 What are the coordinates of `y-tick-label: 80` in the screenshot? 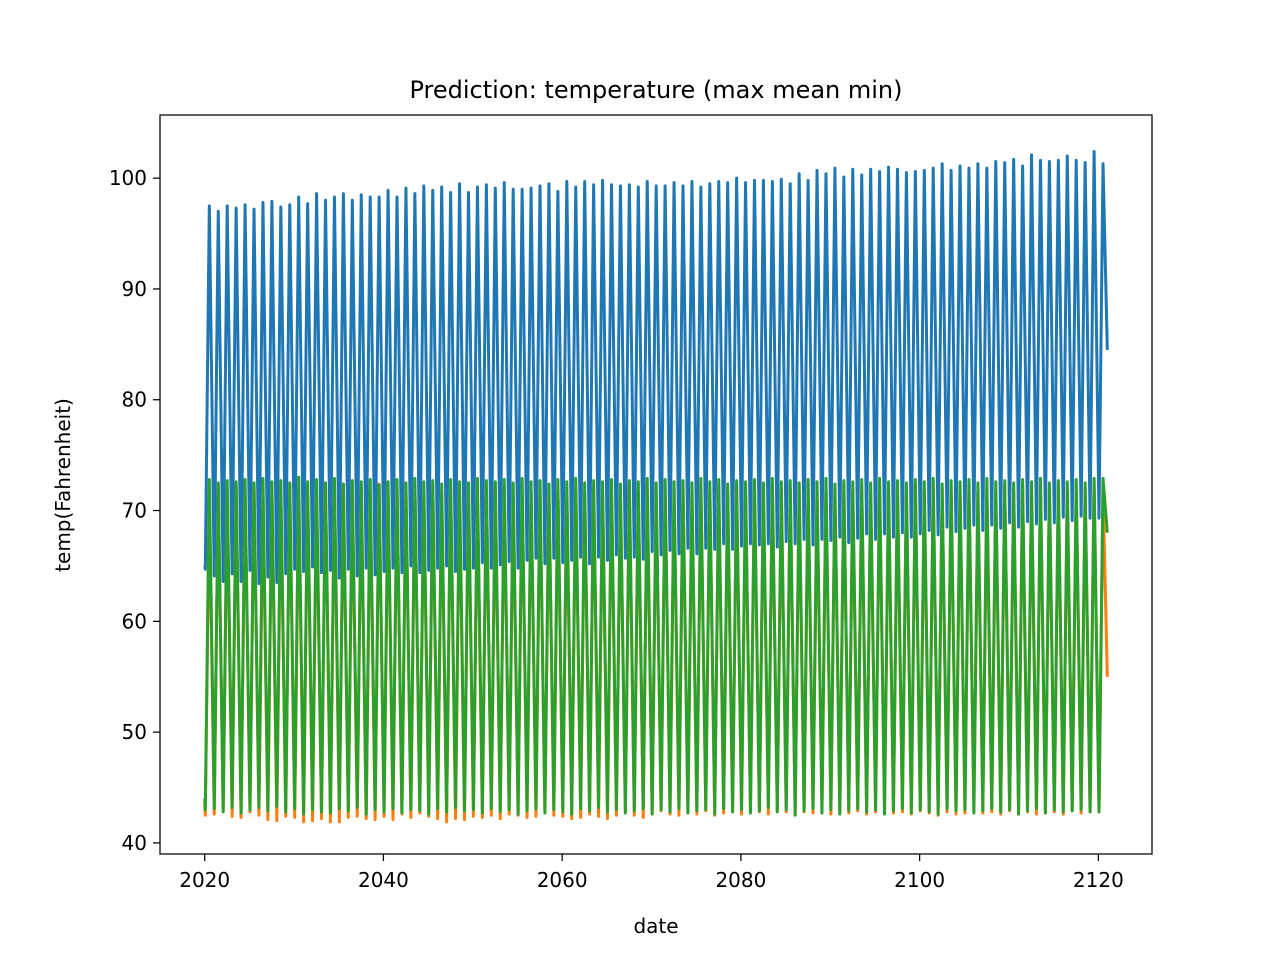 It's located at (134, 400).